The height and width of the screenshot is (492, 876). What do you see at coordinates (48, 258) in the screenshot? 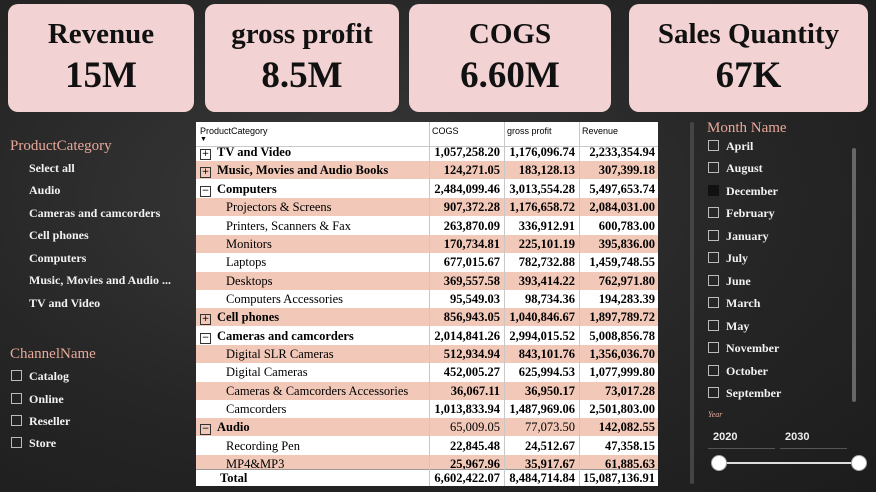
I see `product-option-computers: Computers` at bounding box center [48, 258].